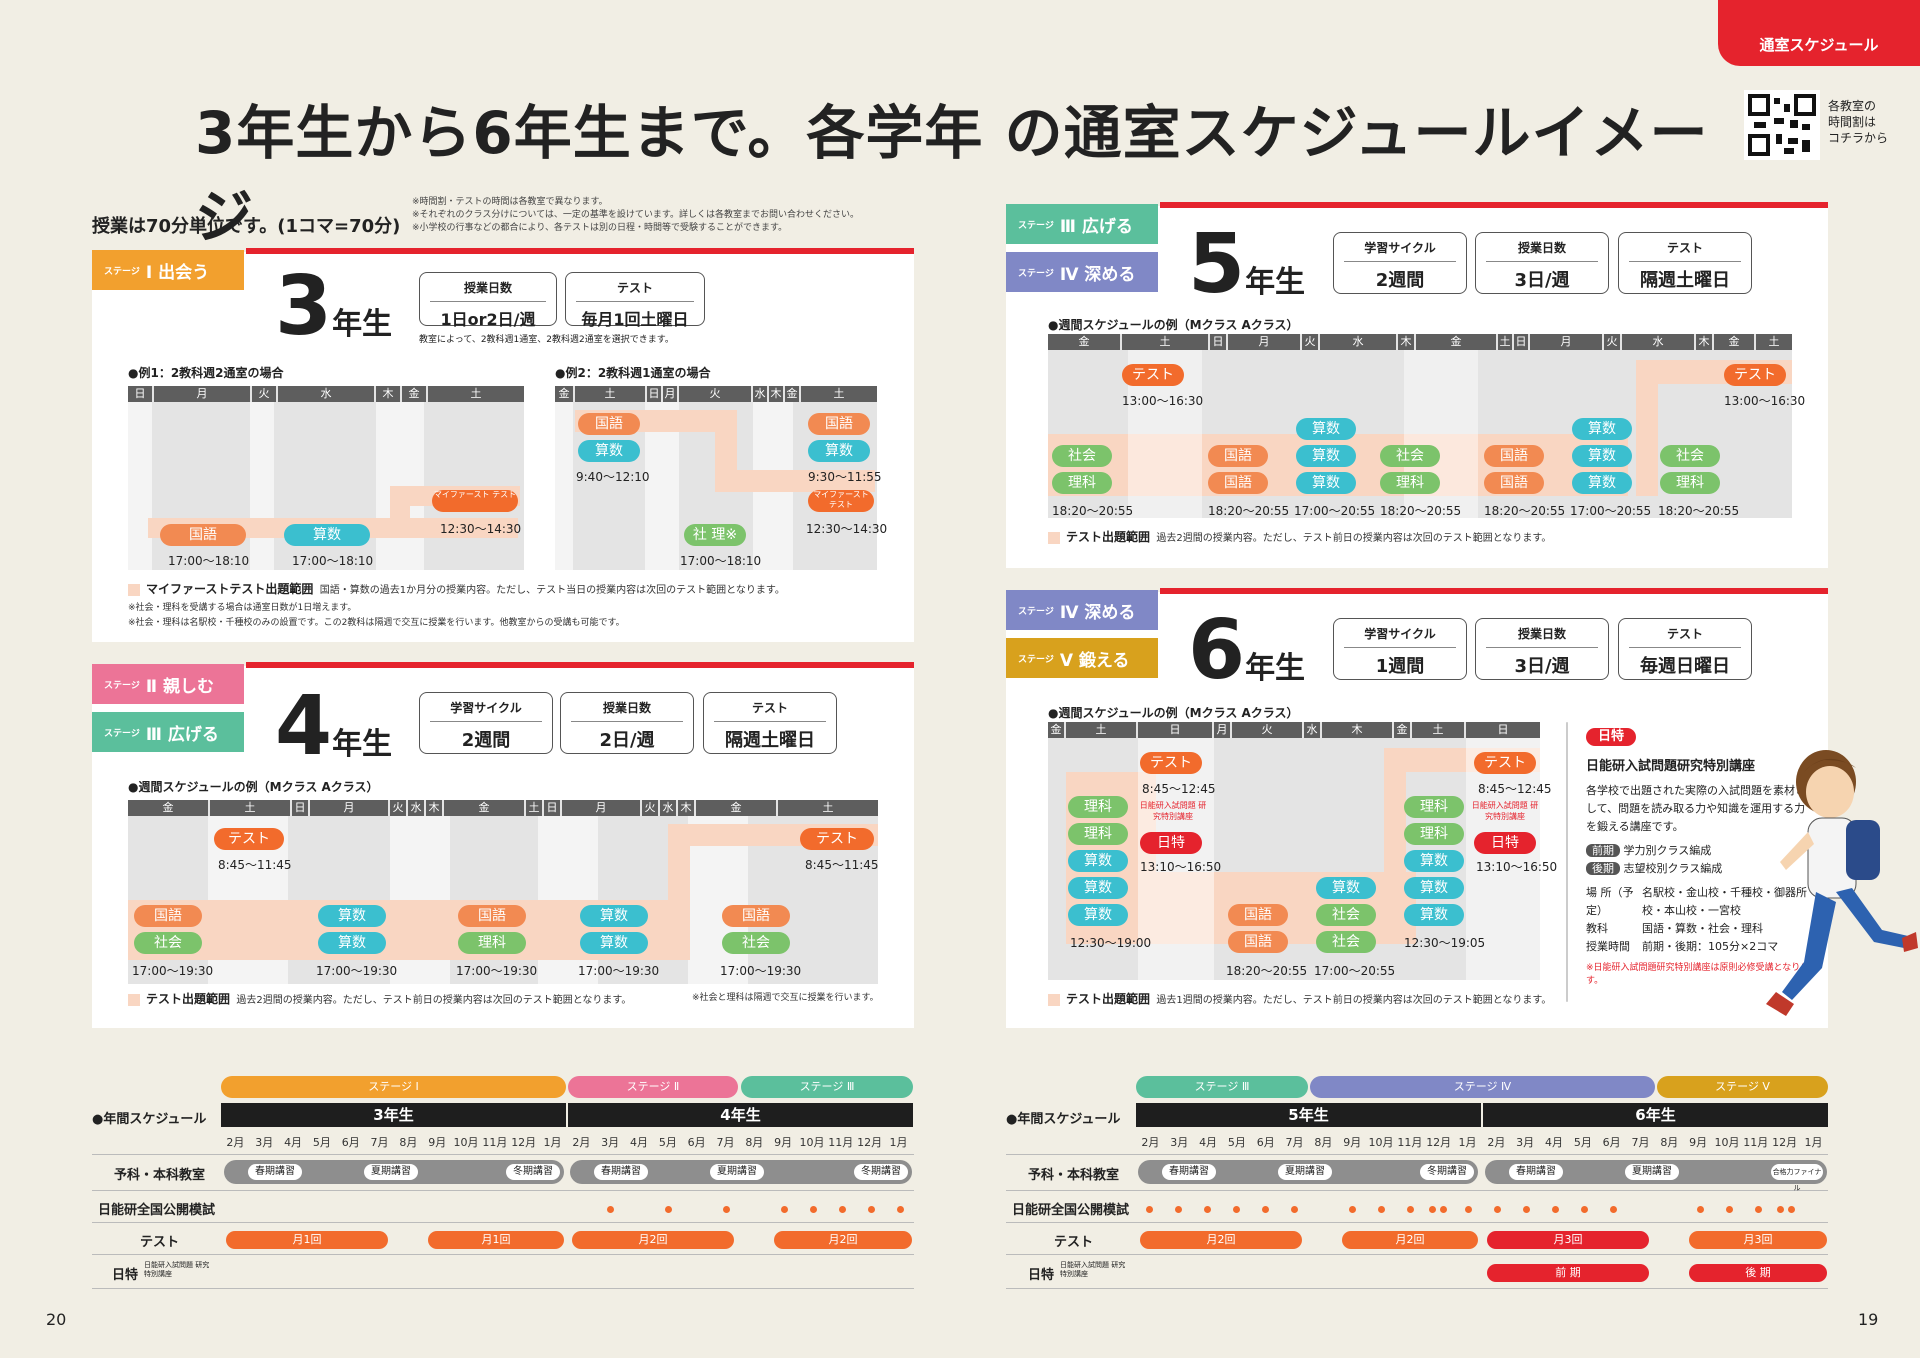 The width and height of the screenshot is (1920, 1358). Describe the element at coordinates (1294, 851) in the screenshot. I see `weekly-grid` at that location.